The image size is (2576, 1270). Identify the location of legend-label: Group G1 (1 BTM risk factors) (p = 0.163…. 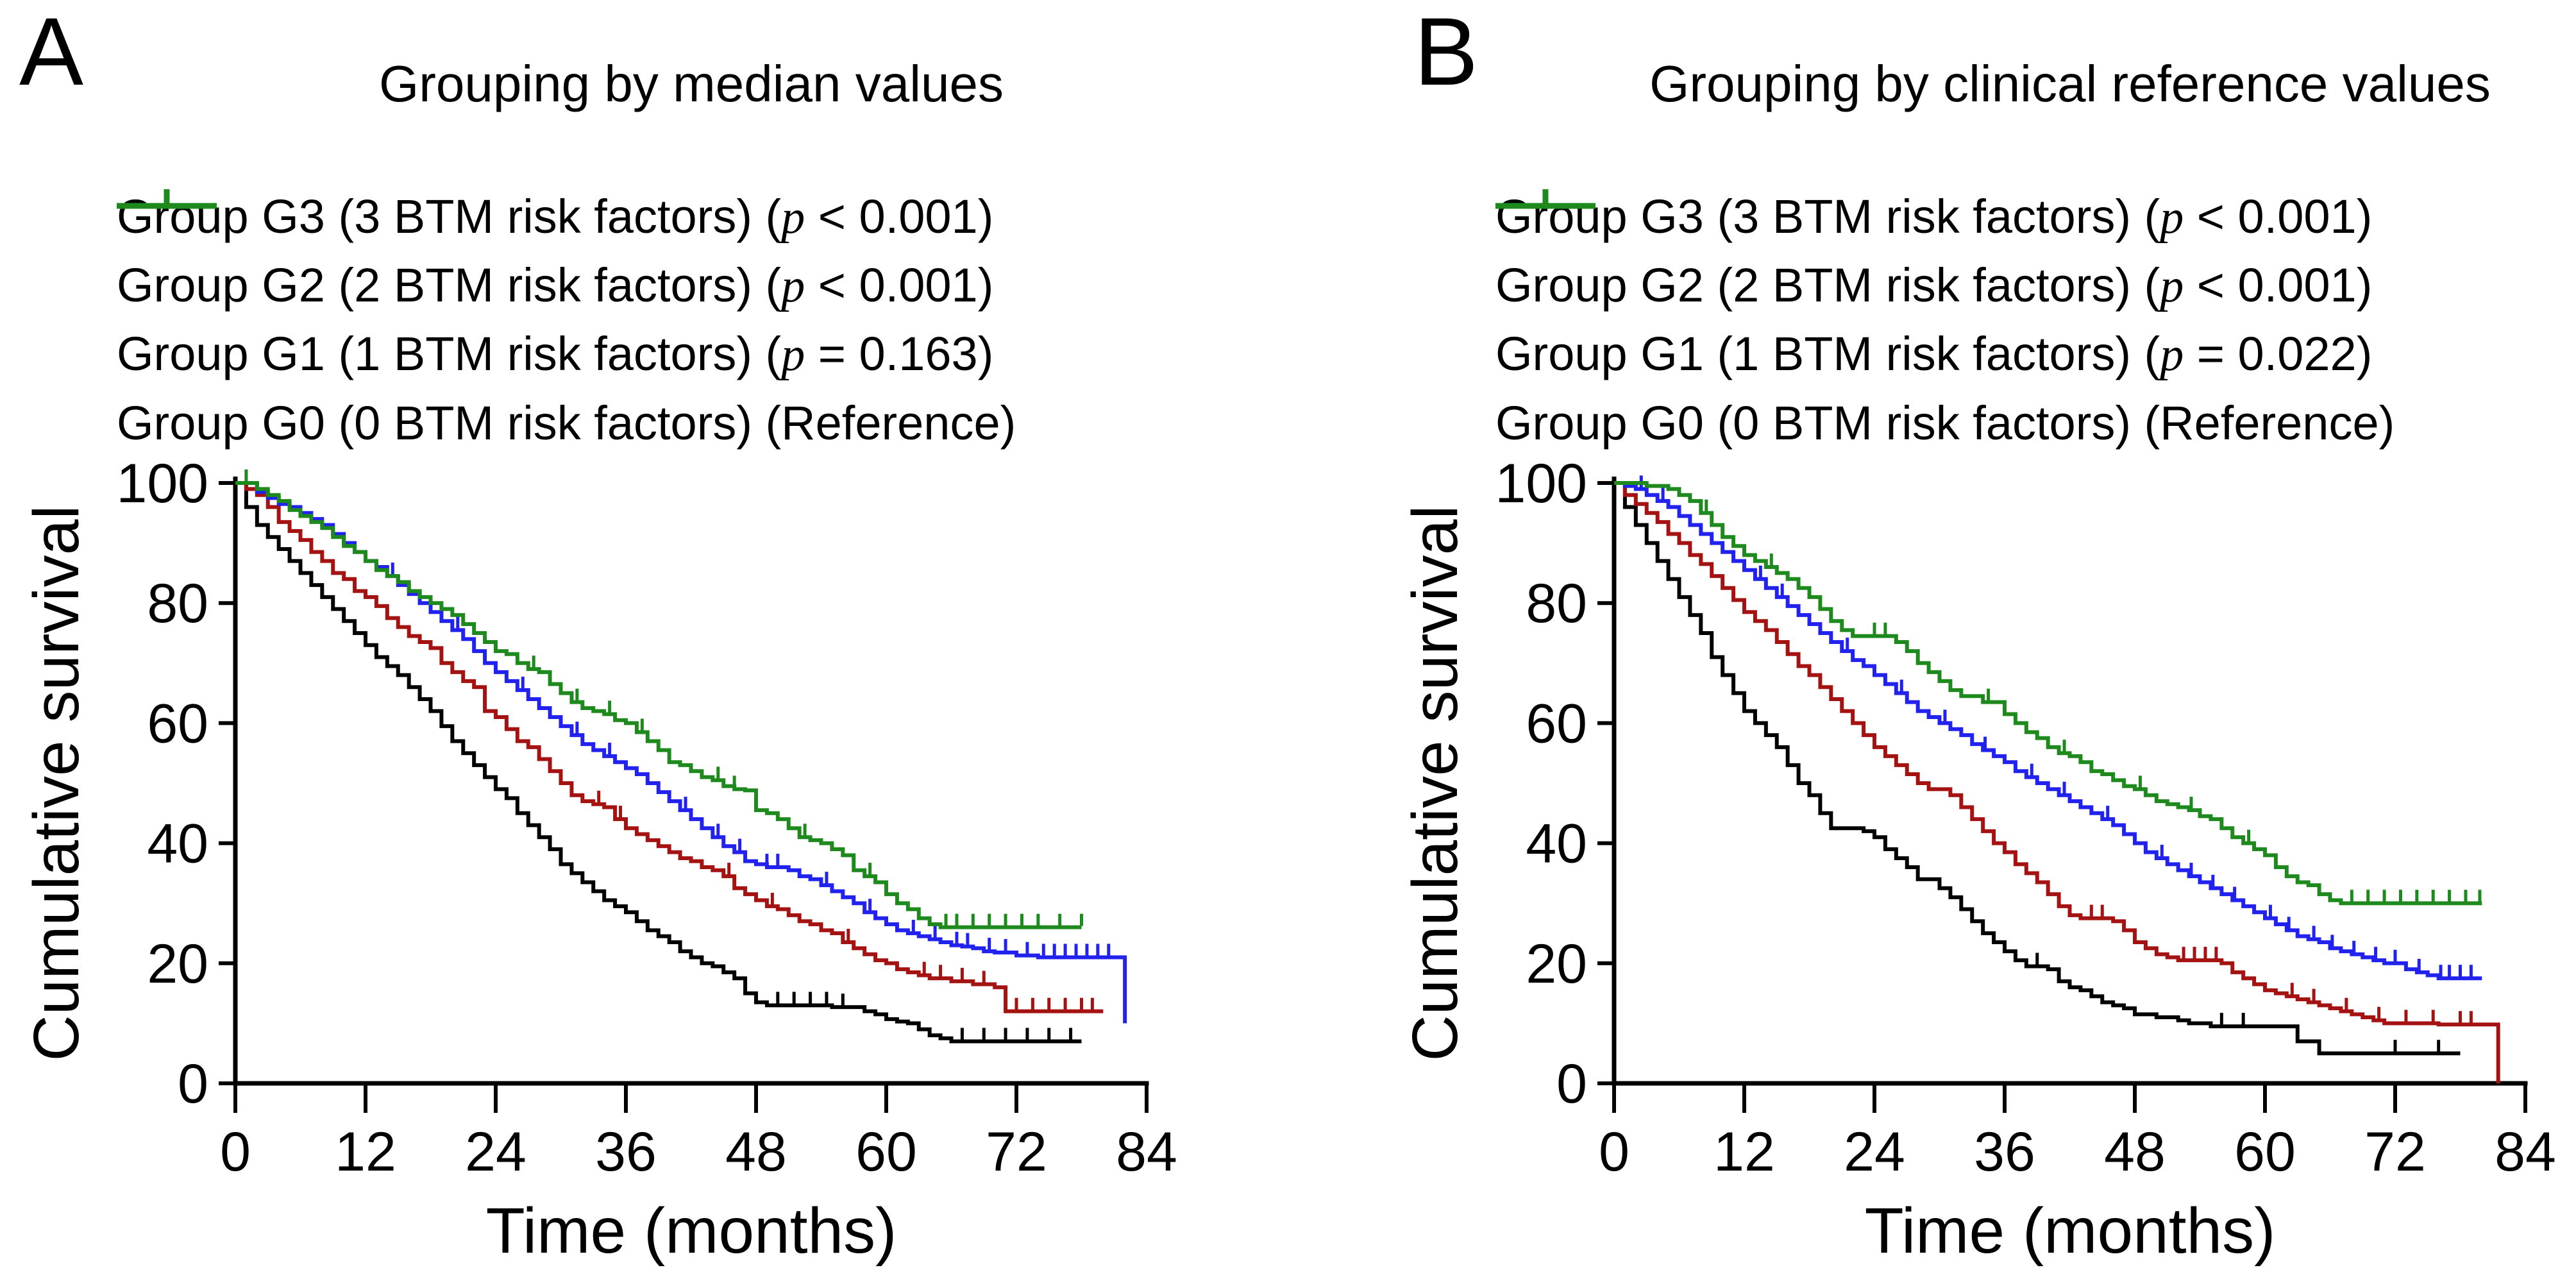
(555, 354).